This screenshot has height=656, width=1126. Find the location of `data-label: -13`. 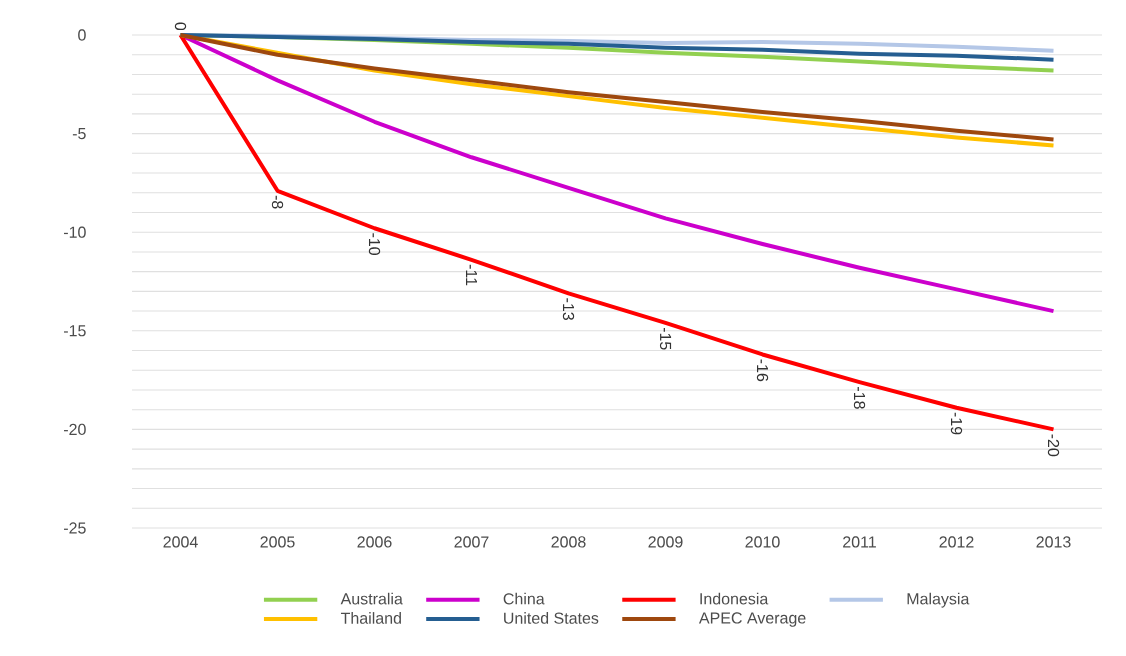

data-label: -13 is located at coordinates (568, 309).